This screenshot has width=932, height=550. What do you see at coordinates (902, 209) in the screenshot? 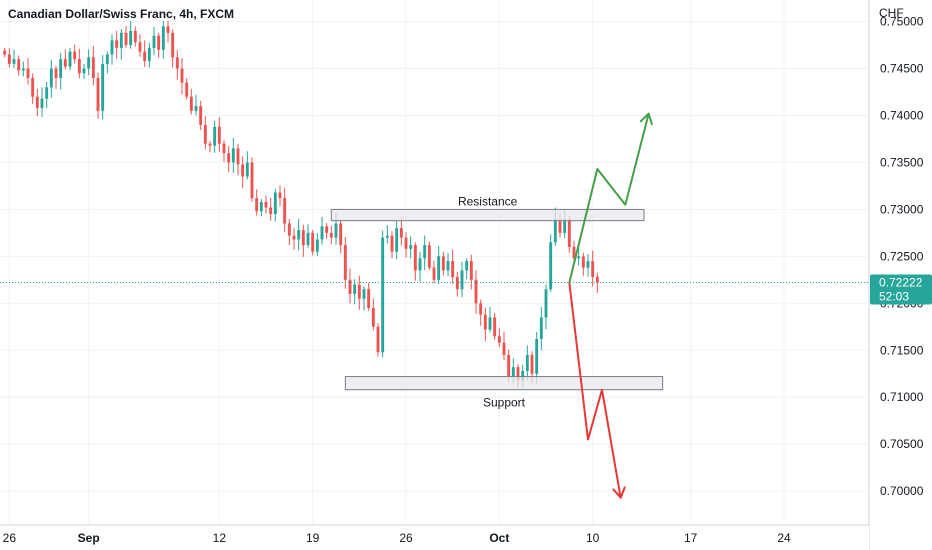
I see `price-tick-label: 0.73000` at bounding box center [902, 209].